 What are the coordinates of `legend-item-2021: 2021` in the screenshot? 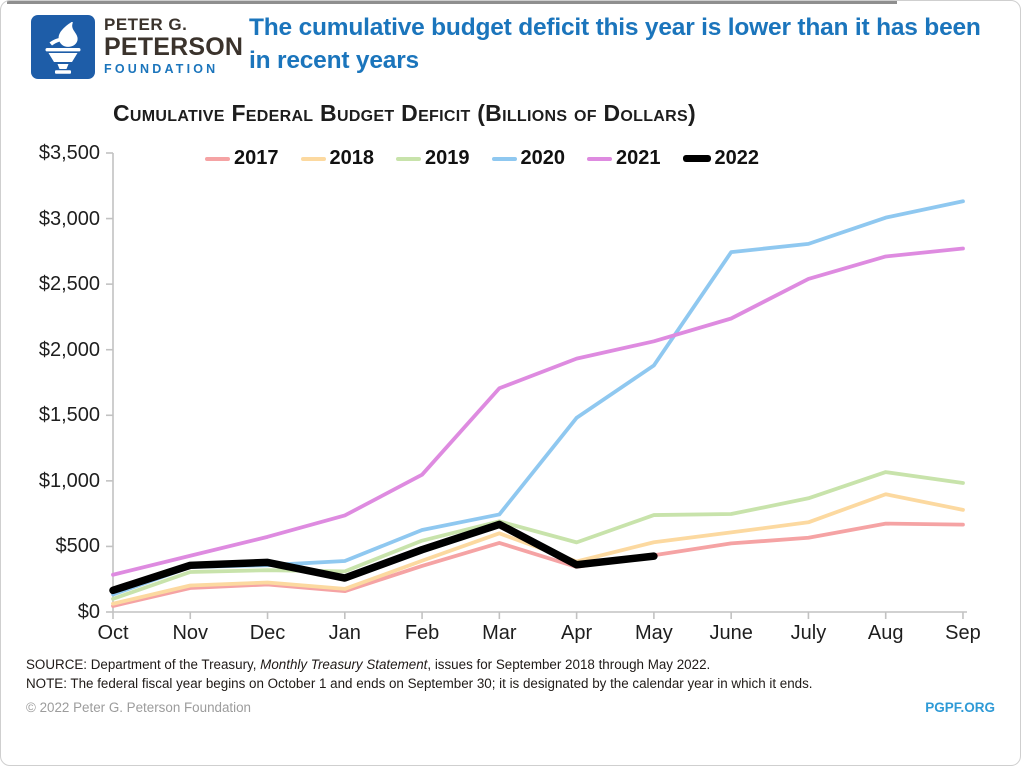 It's located at (624, 158).